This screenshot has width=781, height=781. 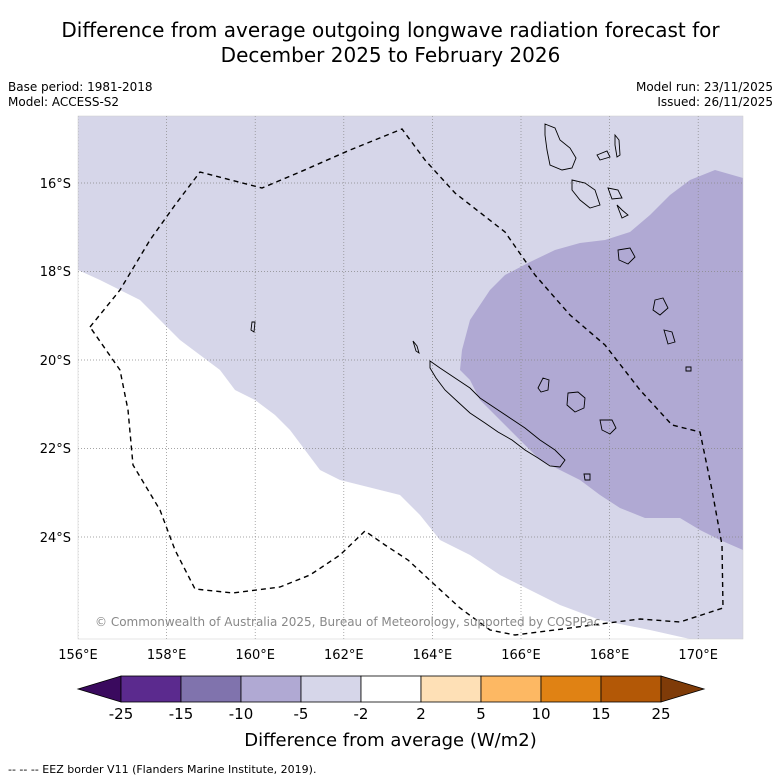 What do you see at coordinates (615, 193) in the screenshot?
I see `pentecost-island` at bounding box center [615, 193].